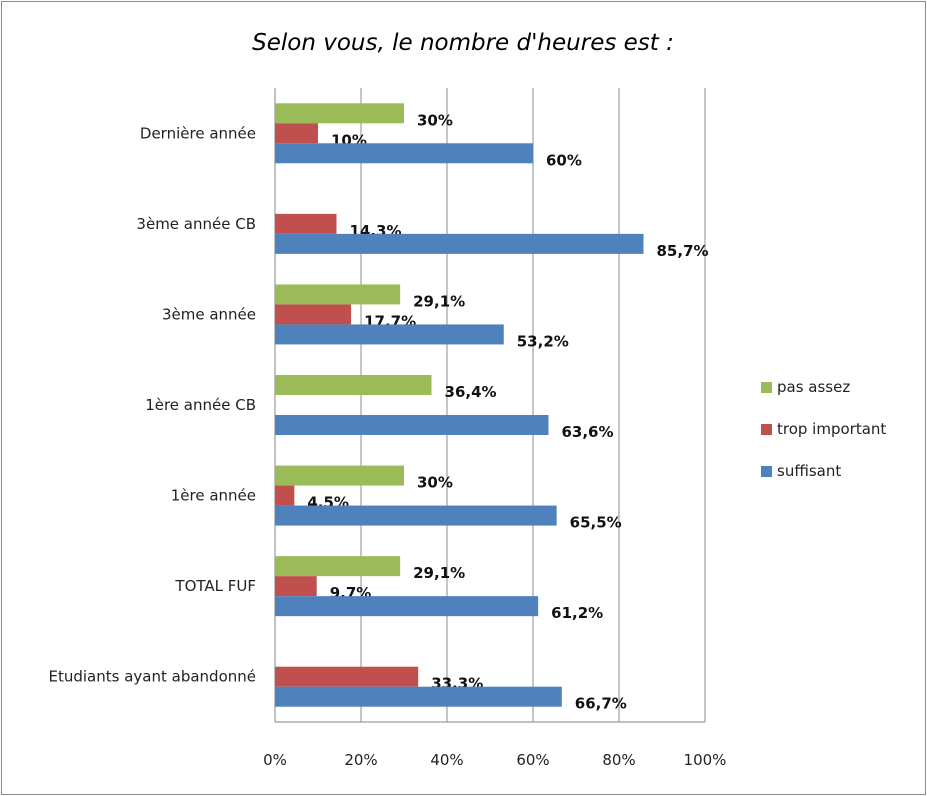 The image size is (927, 796). I want to click on data-label: 61,2%, so click(577, 613).